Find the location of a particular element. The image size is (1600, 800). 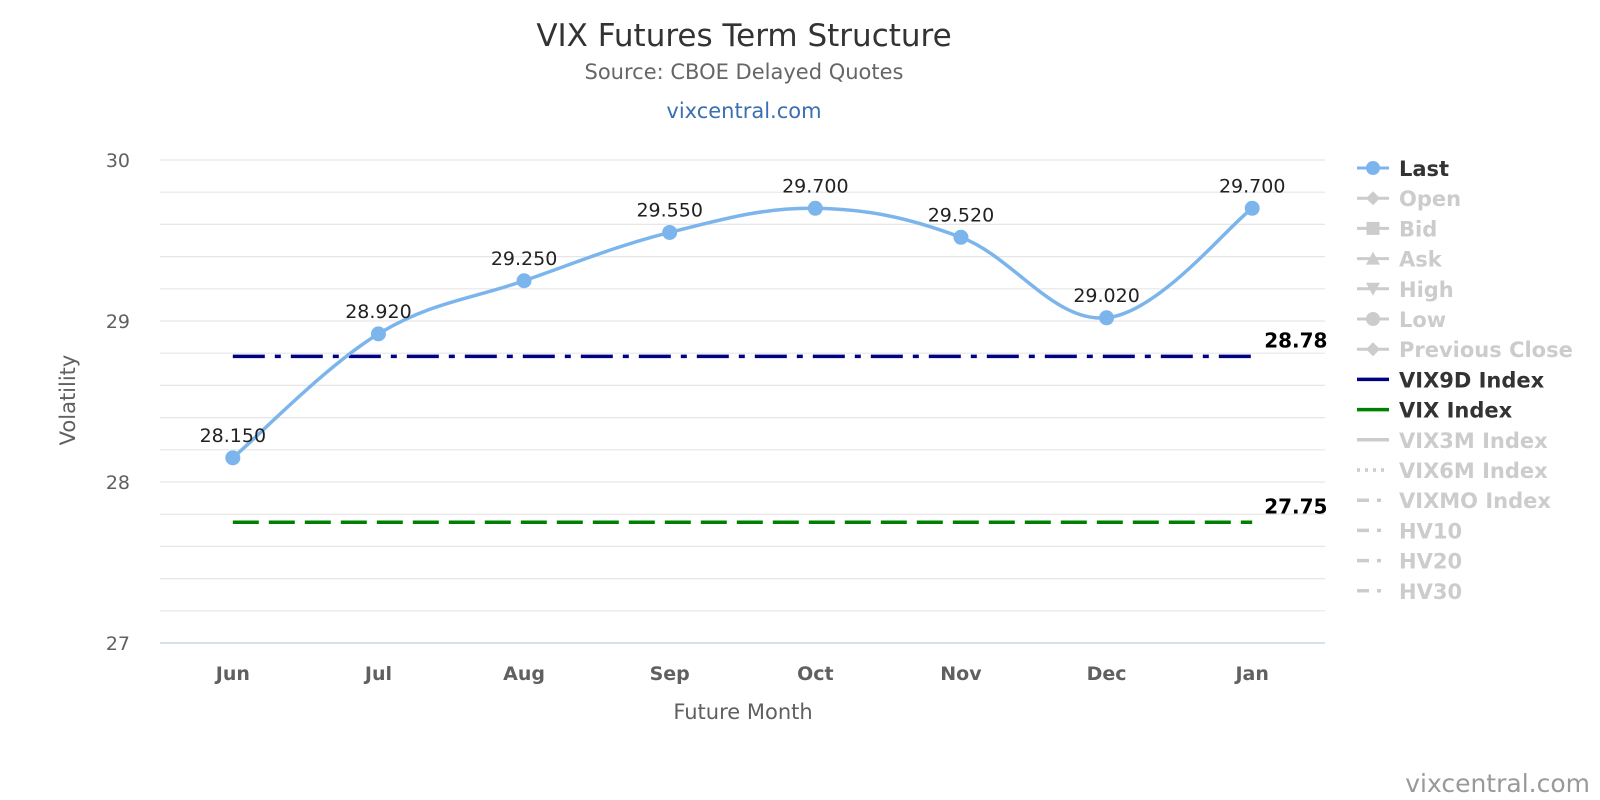

legend-label: HV10 is located at coordinates (1430, 531).